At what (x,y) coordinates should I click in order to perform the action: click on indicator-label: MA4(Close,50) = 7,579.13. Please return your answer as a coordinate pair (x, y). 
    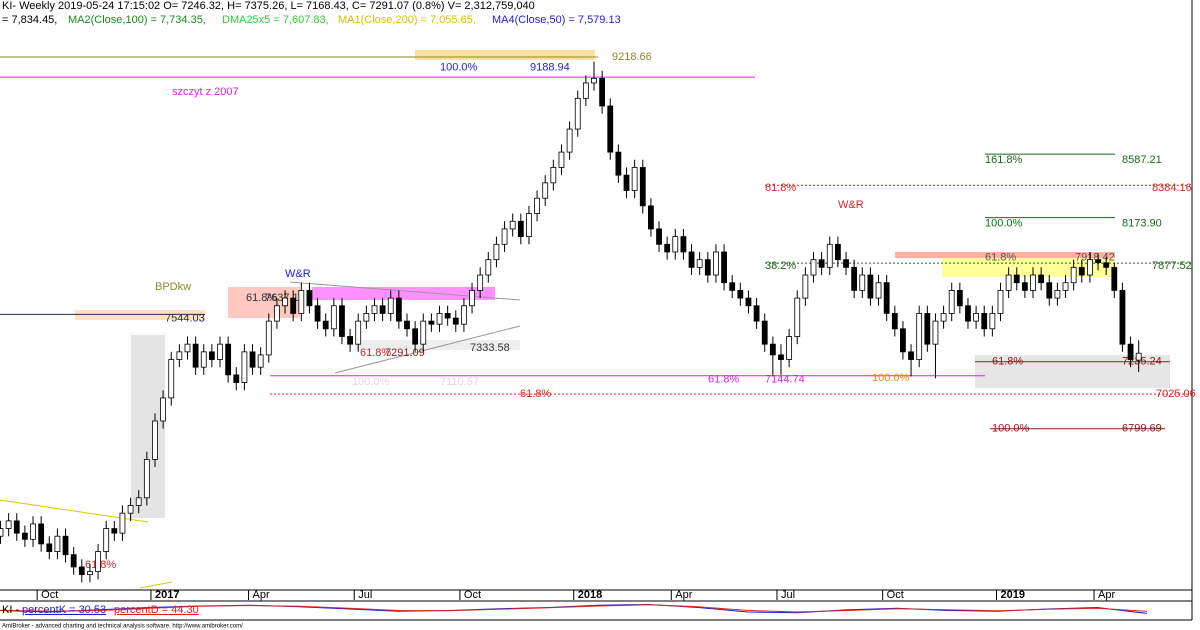
    Looking at the image, I should click on (556, 20).